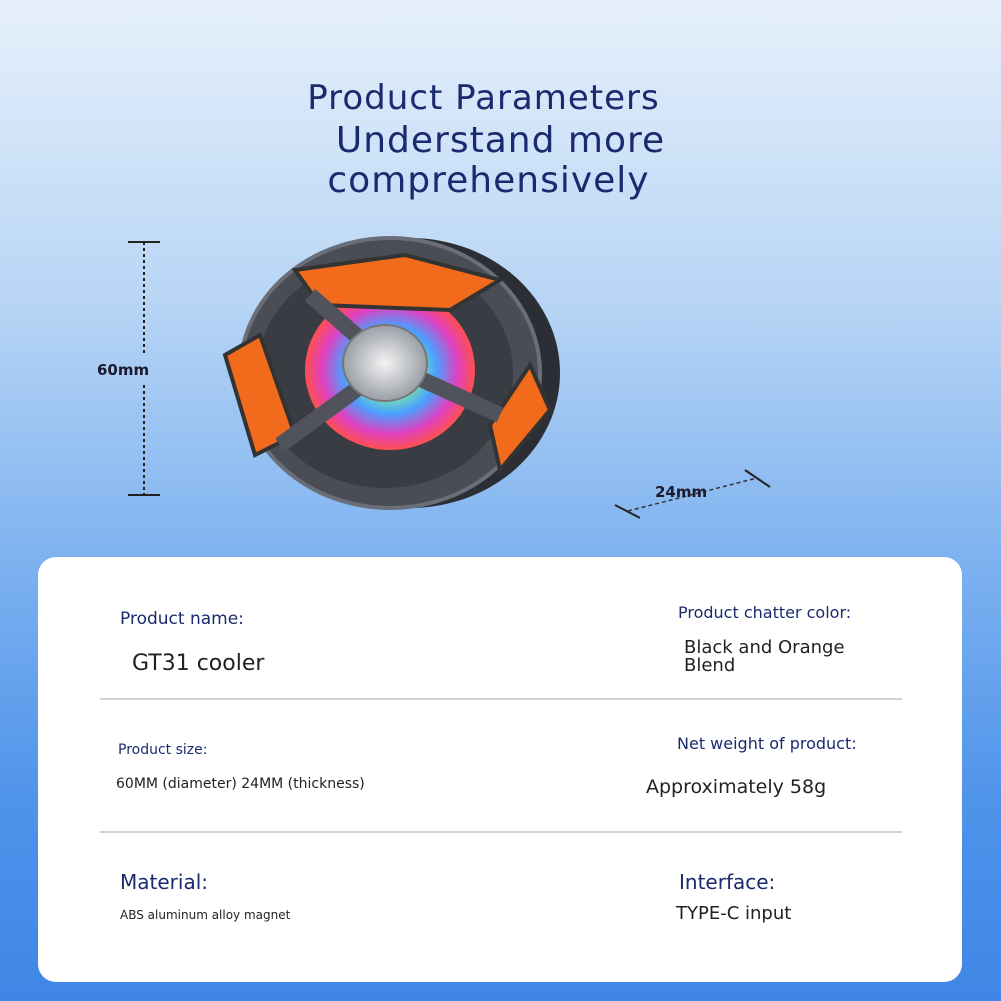 Image resolution: width=1001 pixels, height=1001 pixels. Describe the element at coordinates (182, 619) in the screenshot. I see `product-name-label: Product name:` at that location.